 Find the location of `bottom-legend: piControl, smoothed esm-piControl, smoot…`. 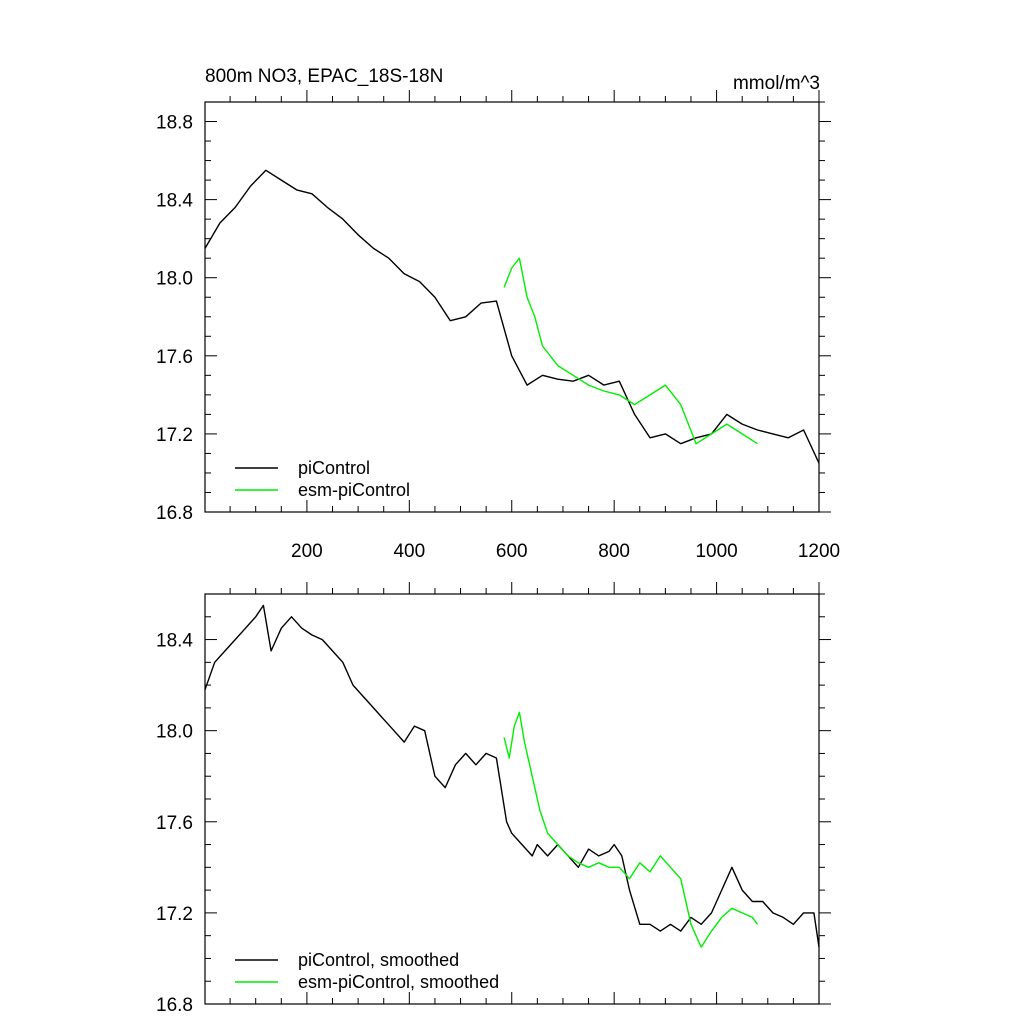

bottom-legend: piControl, smoothed esm-piControl, smoot… is located at coordinates (367, 971).